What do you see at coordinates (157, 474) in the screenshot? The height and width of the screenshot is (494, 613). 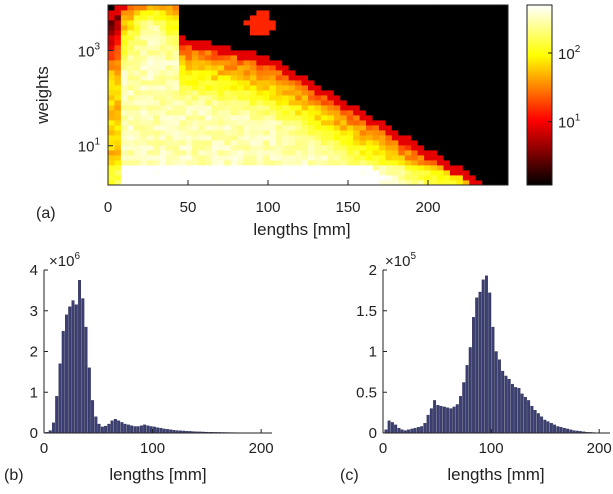 I see `histogram-b-x-axis-label: lengths [mm]` at bounding box center [157, 474].